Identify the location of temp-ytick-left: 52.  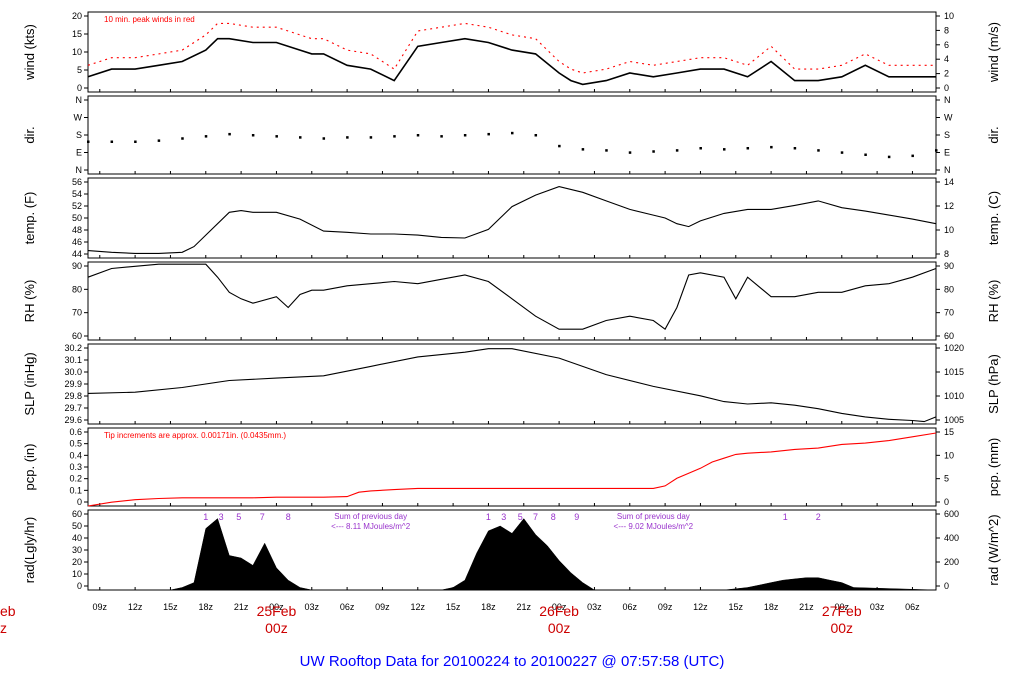
(77, 206).